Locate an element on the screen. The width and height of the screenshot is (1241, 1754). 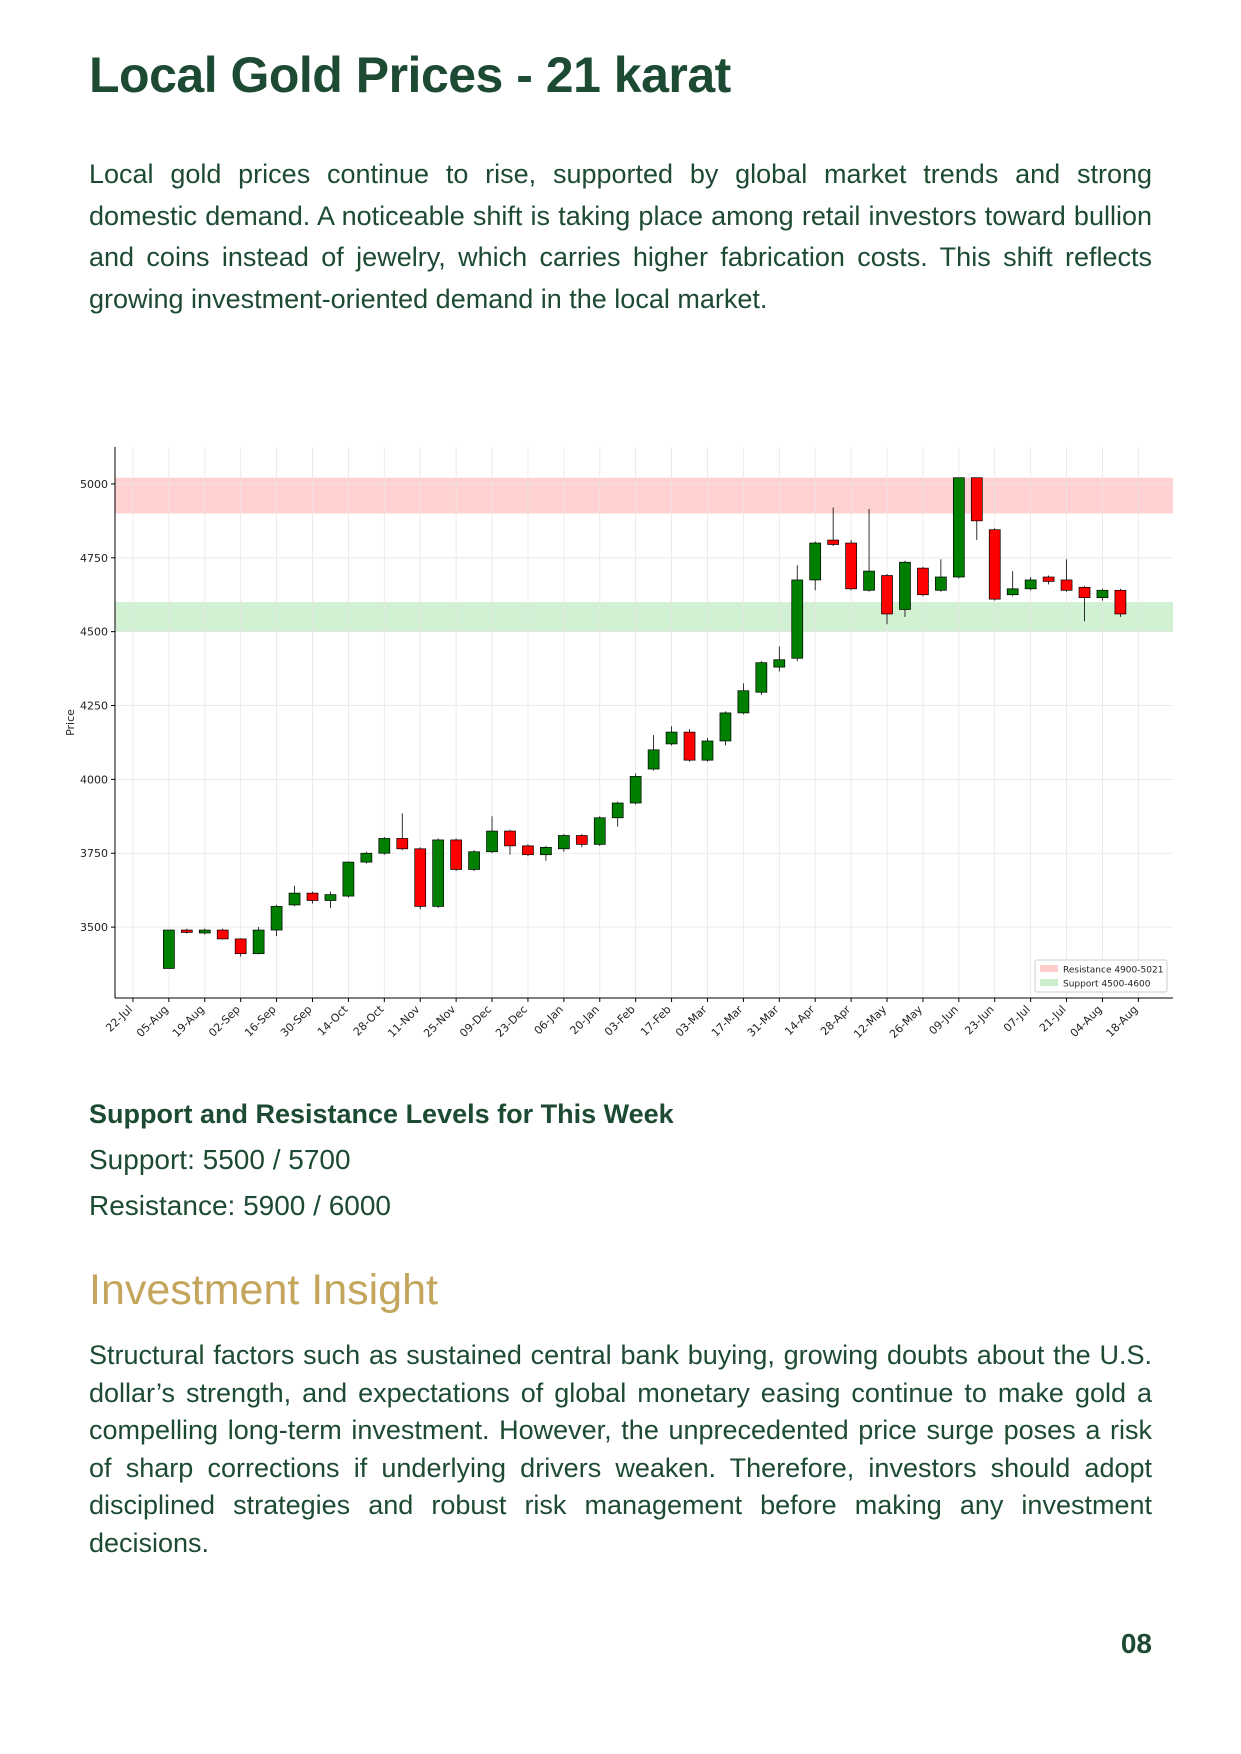
x-tick-label: 18-Aug is located at coordinates (1122, 1021).